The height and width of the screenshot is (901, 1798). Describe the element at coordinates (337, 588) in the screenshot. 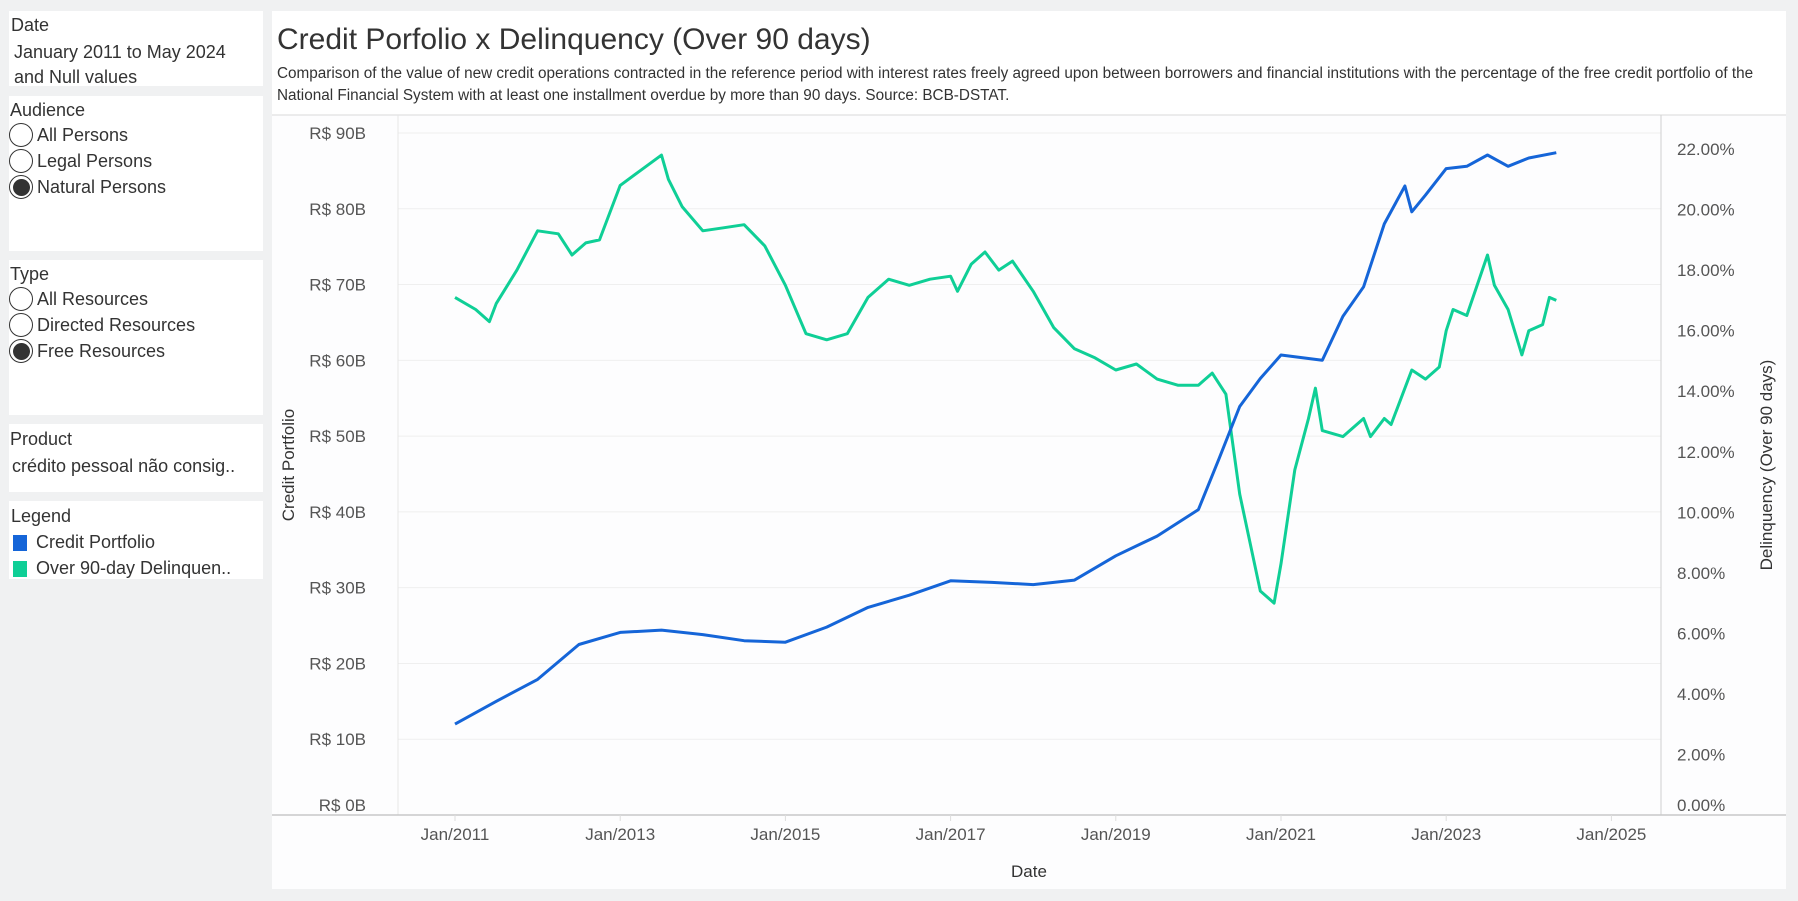

I see `y-left-tick-label: R$ 30B` at that location.